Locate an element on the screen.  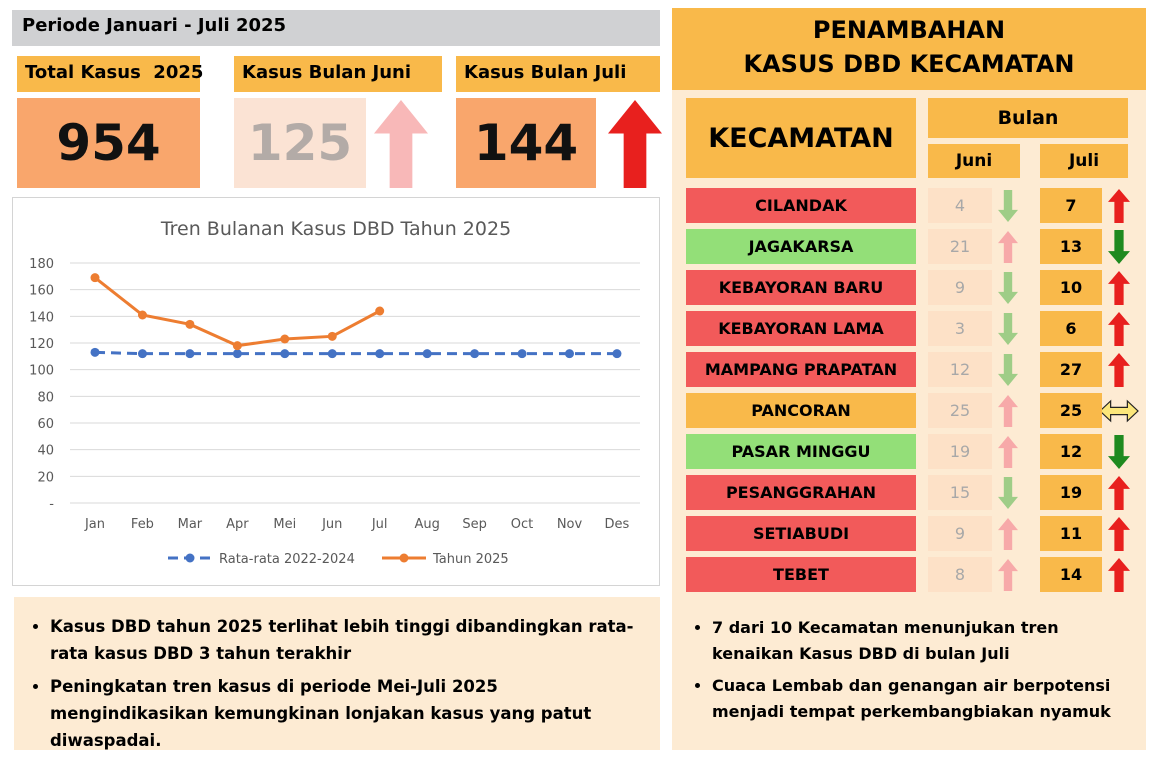
month-header: Juni is located at coordinates (974, 161).